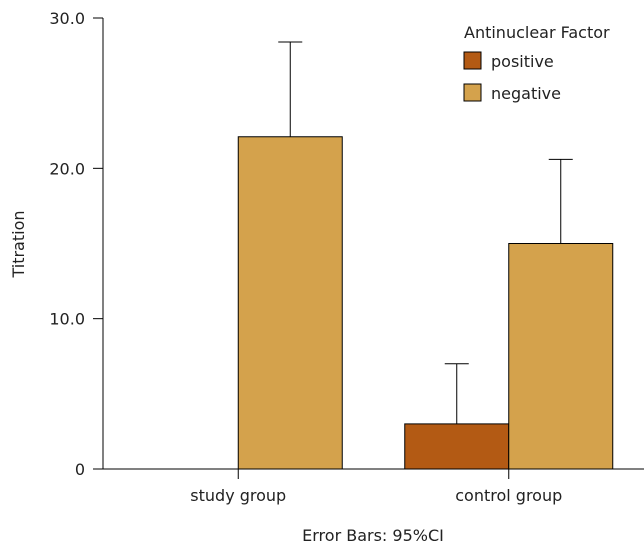  What do you see at coordinates (472, 92) in the screenshot?
I see `legend-swatch-negative` at bounding box center [472, 92].